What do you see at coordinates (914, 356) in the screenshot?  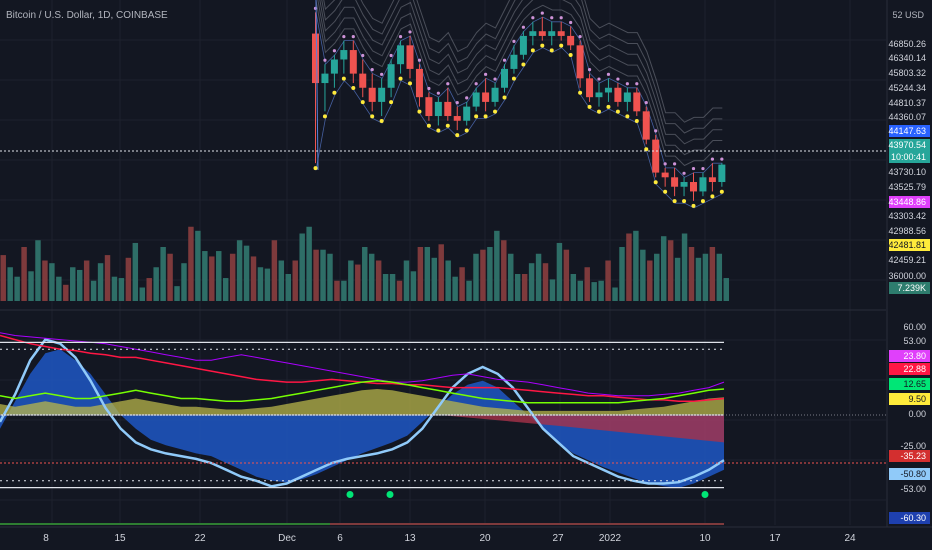 I see `oscillator-label-text: 23.80` at bounding box center [914, 356].